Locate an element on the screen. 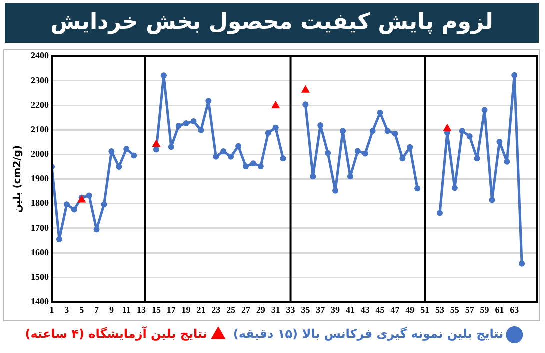  x-tick-label: 9 is located at coordinates (111, 309).